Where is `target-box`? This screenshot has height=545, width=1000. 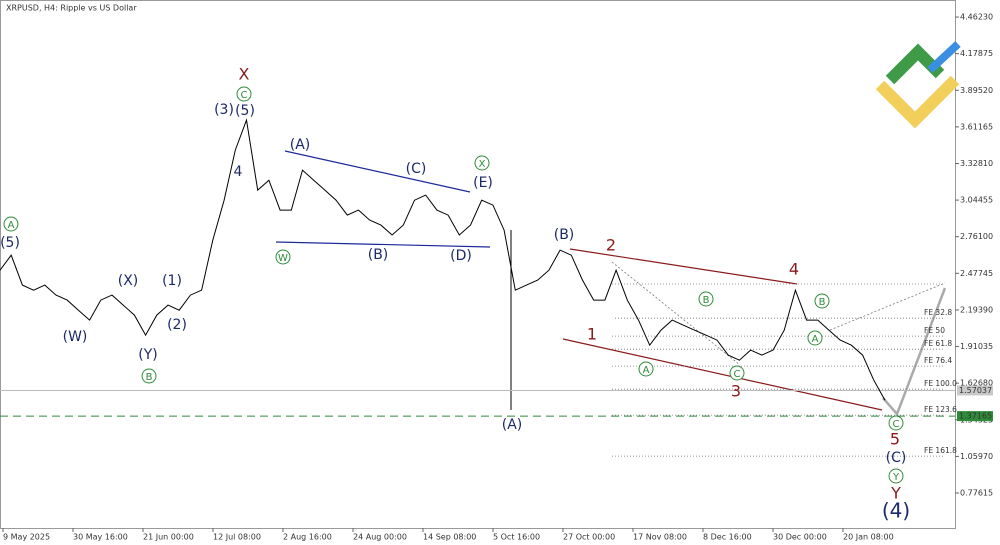
target-box is located at coordinates (975, 416).